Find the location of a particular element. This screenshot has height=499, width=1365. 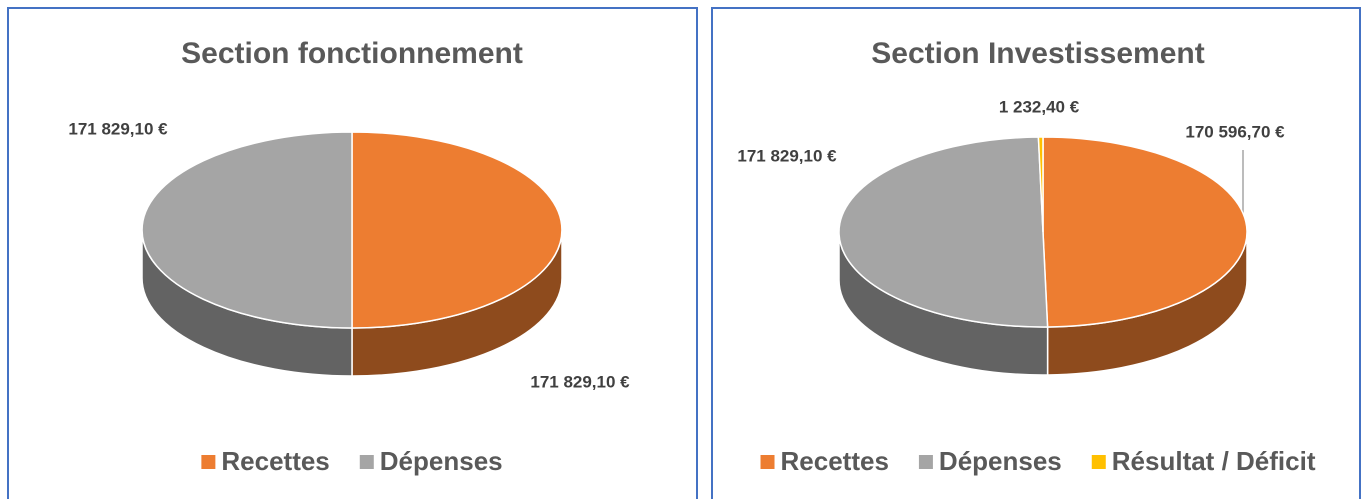

data-label: 170 596,70 € is located at coordinates (1235, 131).